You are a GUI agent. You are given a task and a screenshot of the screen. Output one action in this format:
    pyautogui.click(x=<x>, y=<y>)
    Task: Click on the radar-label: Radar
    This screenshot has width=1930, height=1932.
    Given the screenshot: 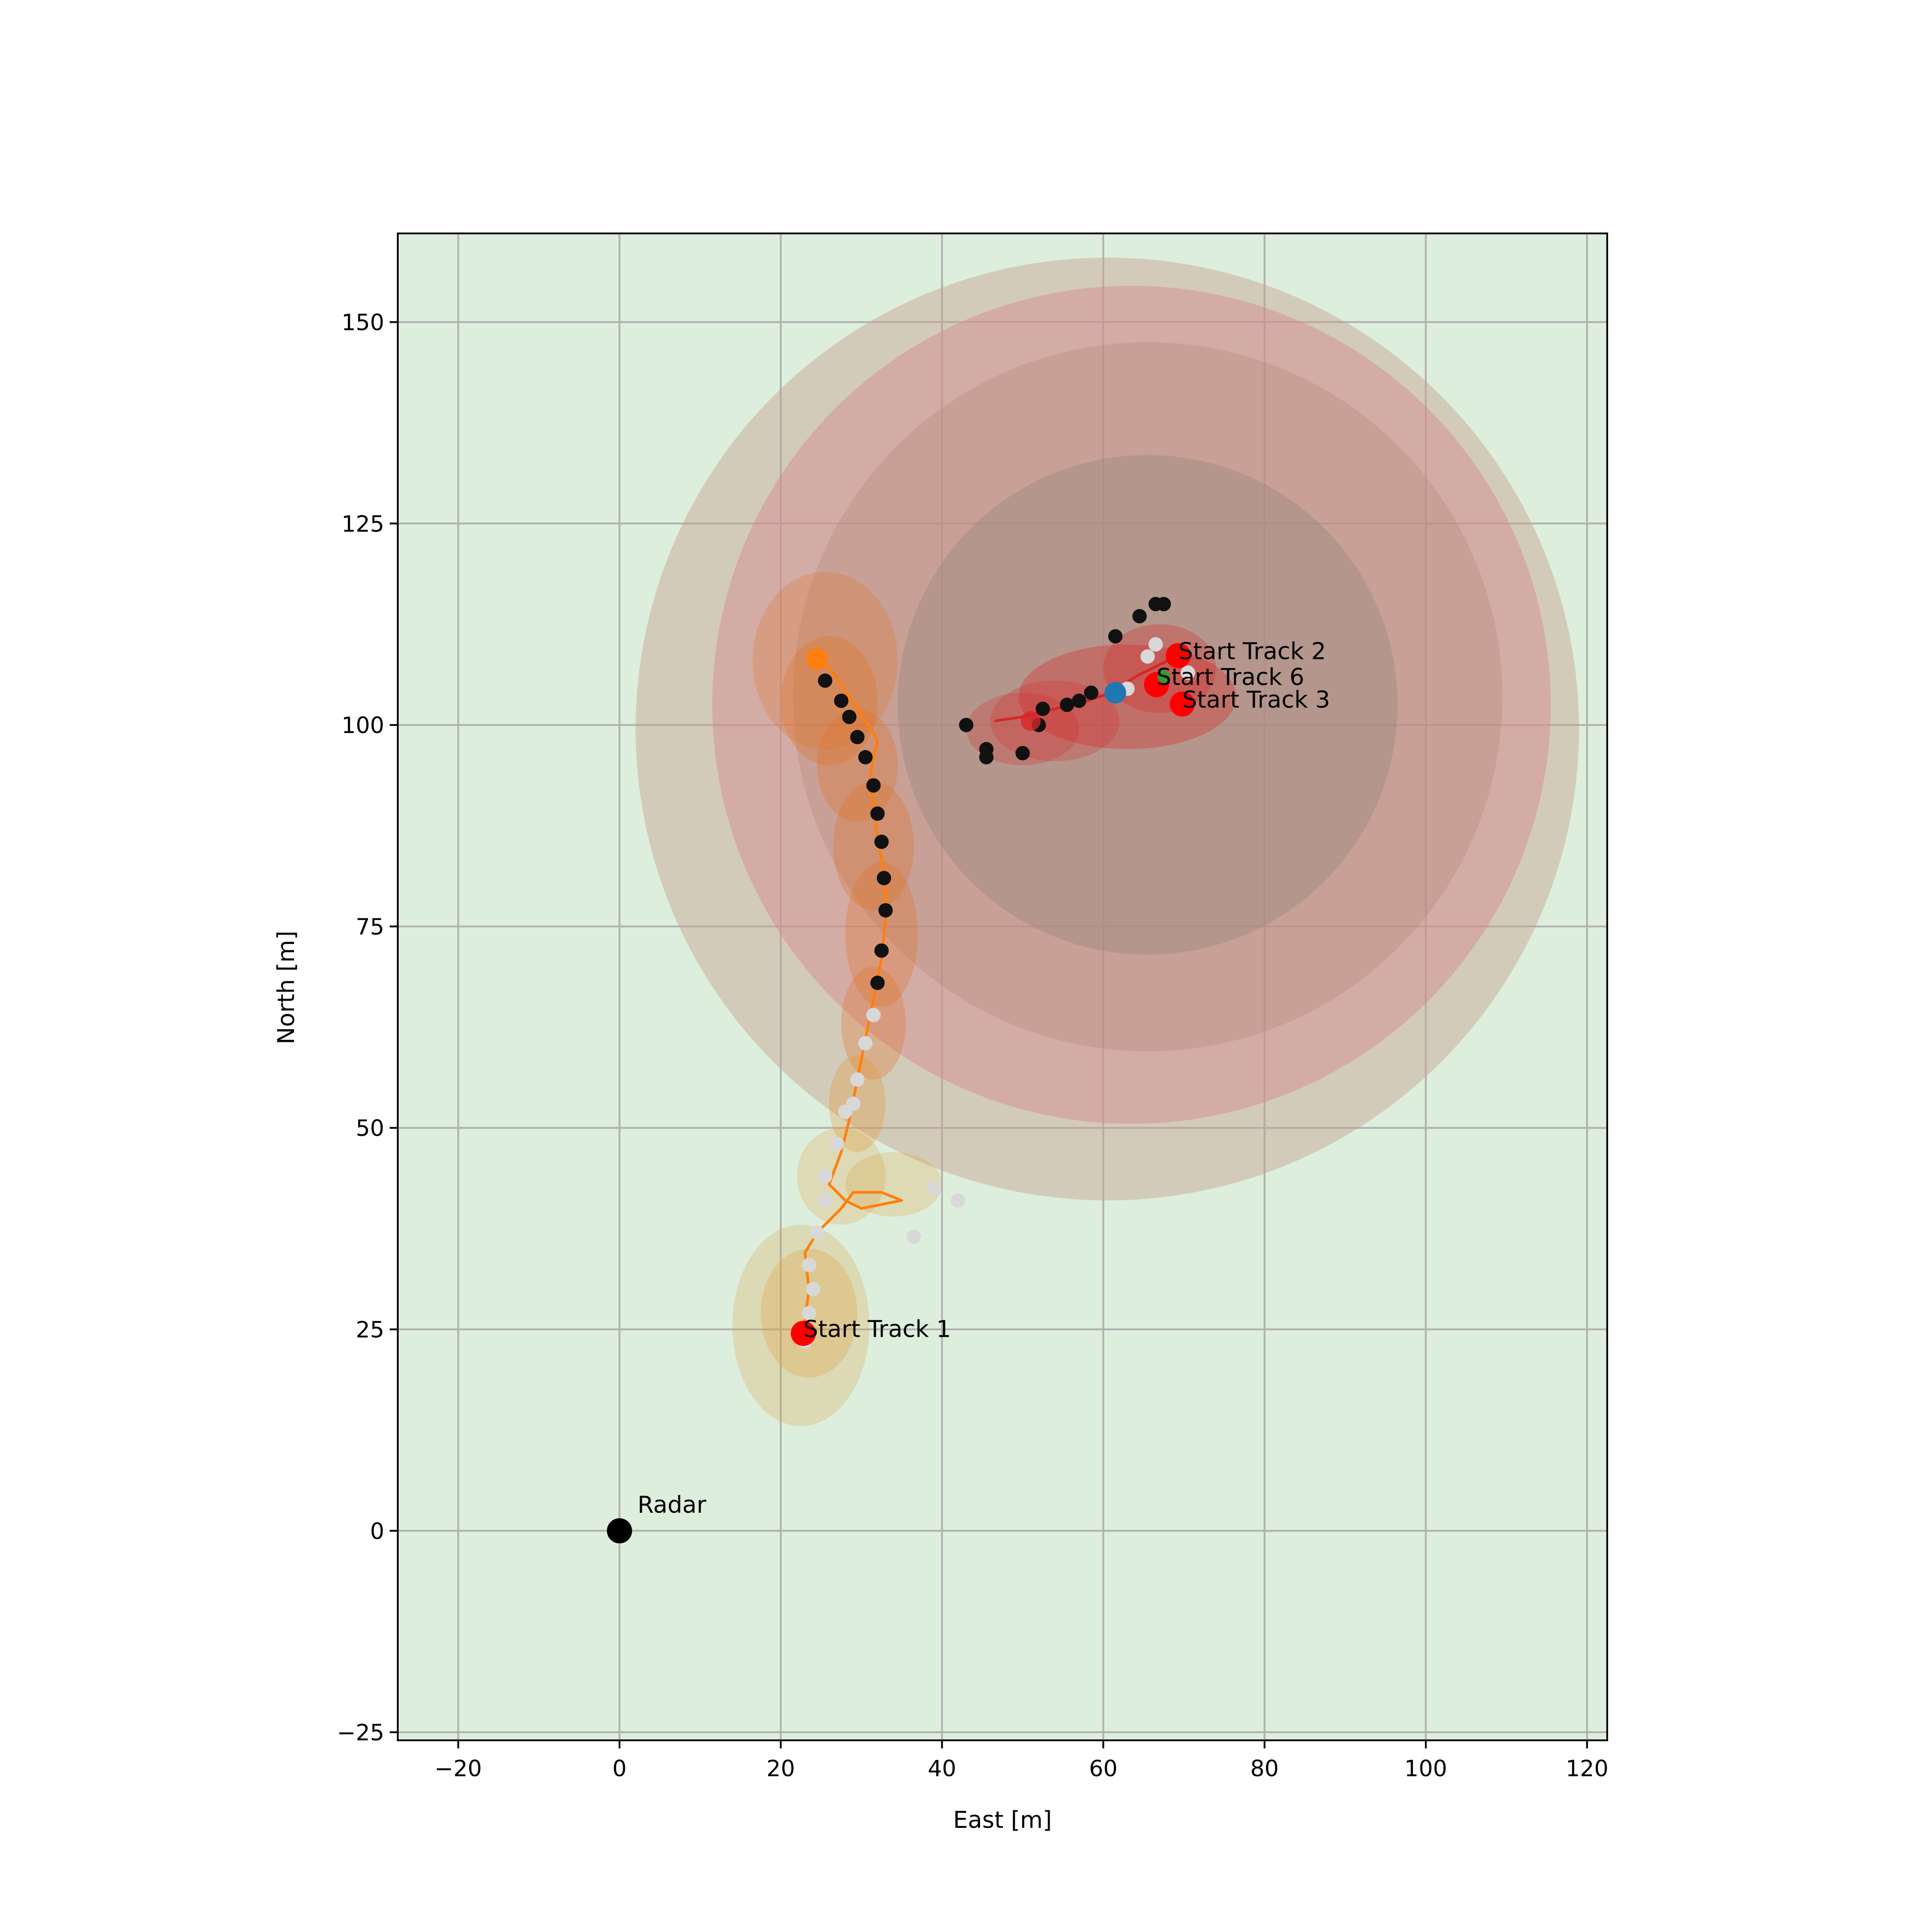 What is the action you would take?
    pyautogui.click(x=672, y=1505)
    